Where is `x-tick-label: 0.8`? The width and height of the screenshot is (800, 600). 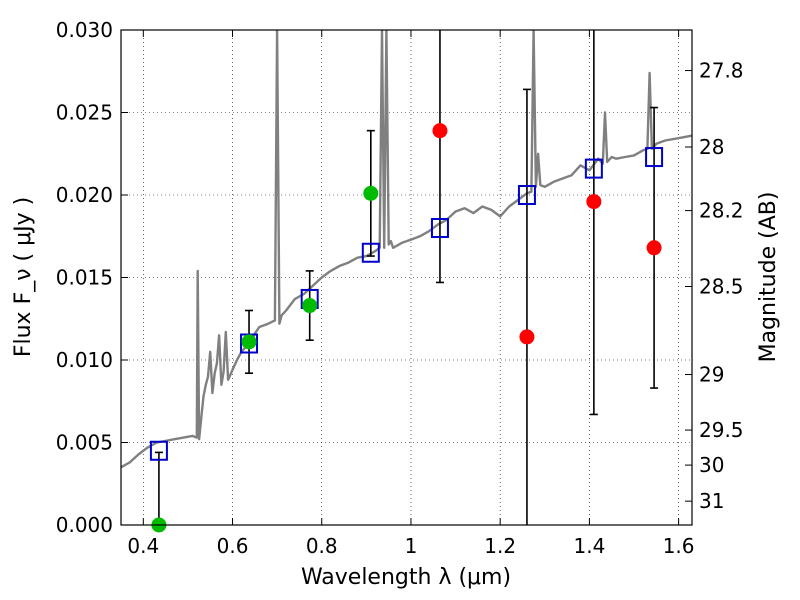 x-tick-label: 0.8 is located at coordinates (322, 546).